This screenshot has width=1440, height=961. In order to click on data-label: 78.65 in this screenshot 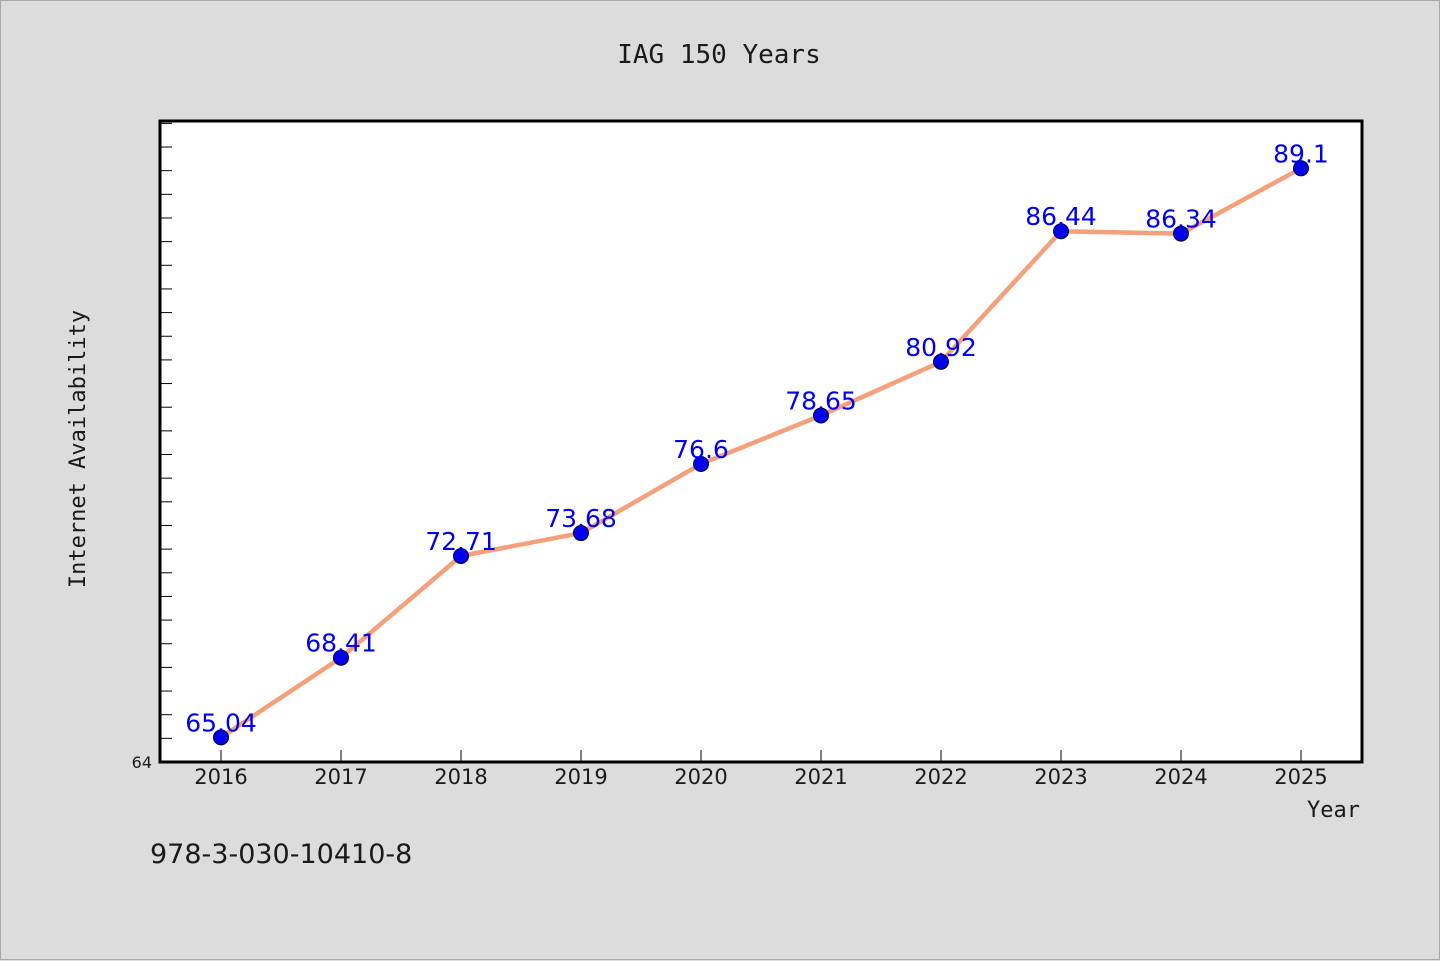, I will do `click(821, 400)`.